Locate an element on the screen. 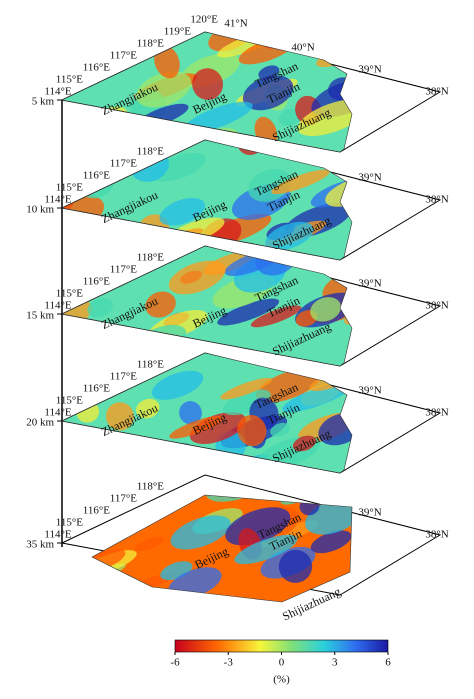  latitude-label: 41°N is located at coordinates (235, 24).